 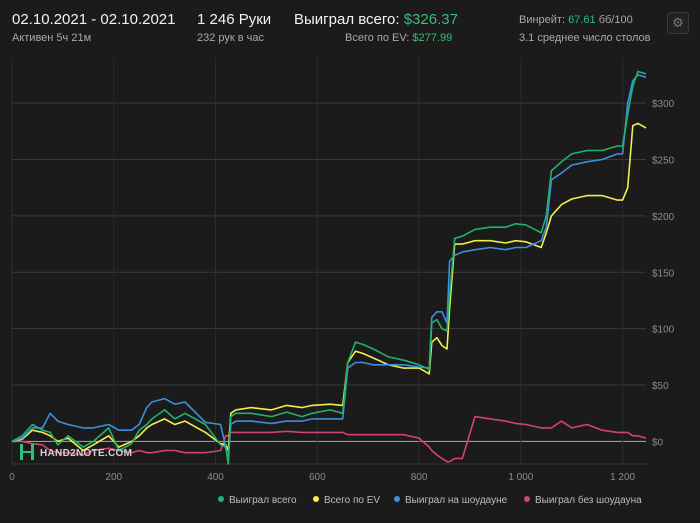 I want to click on gear-icon: ⚙, so click(x=678, y=23).